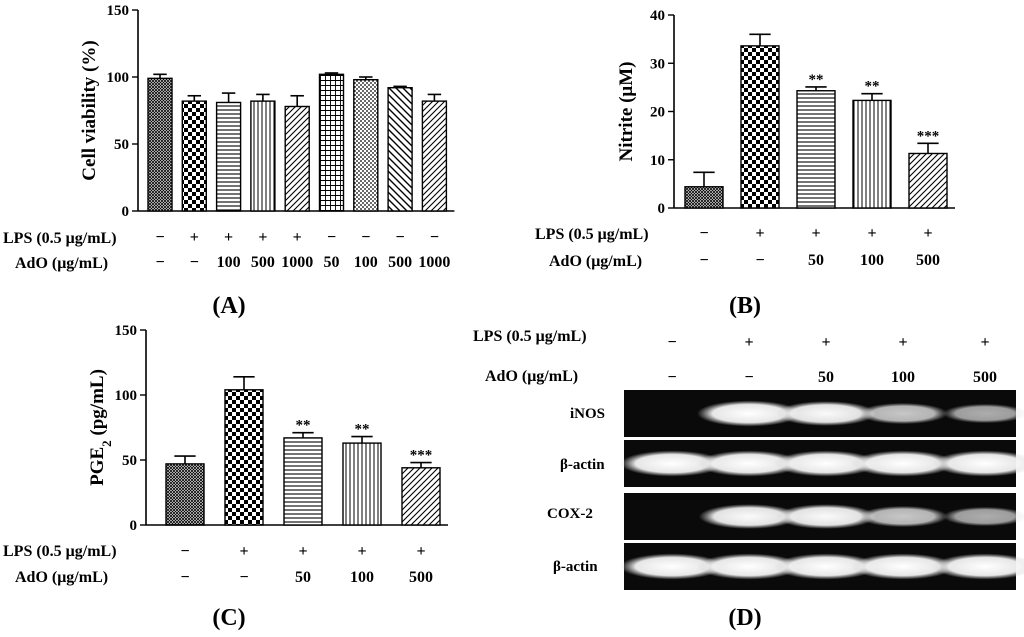 Image resolution: width=1024 pixels, height=637 pixels. I want to click on chart-c-significance: ***, so click(421, 456).